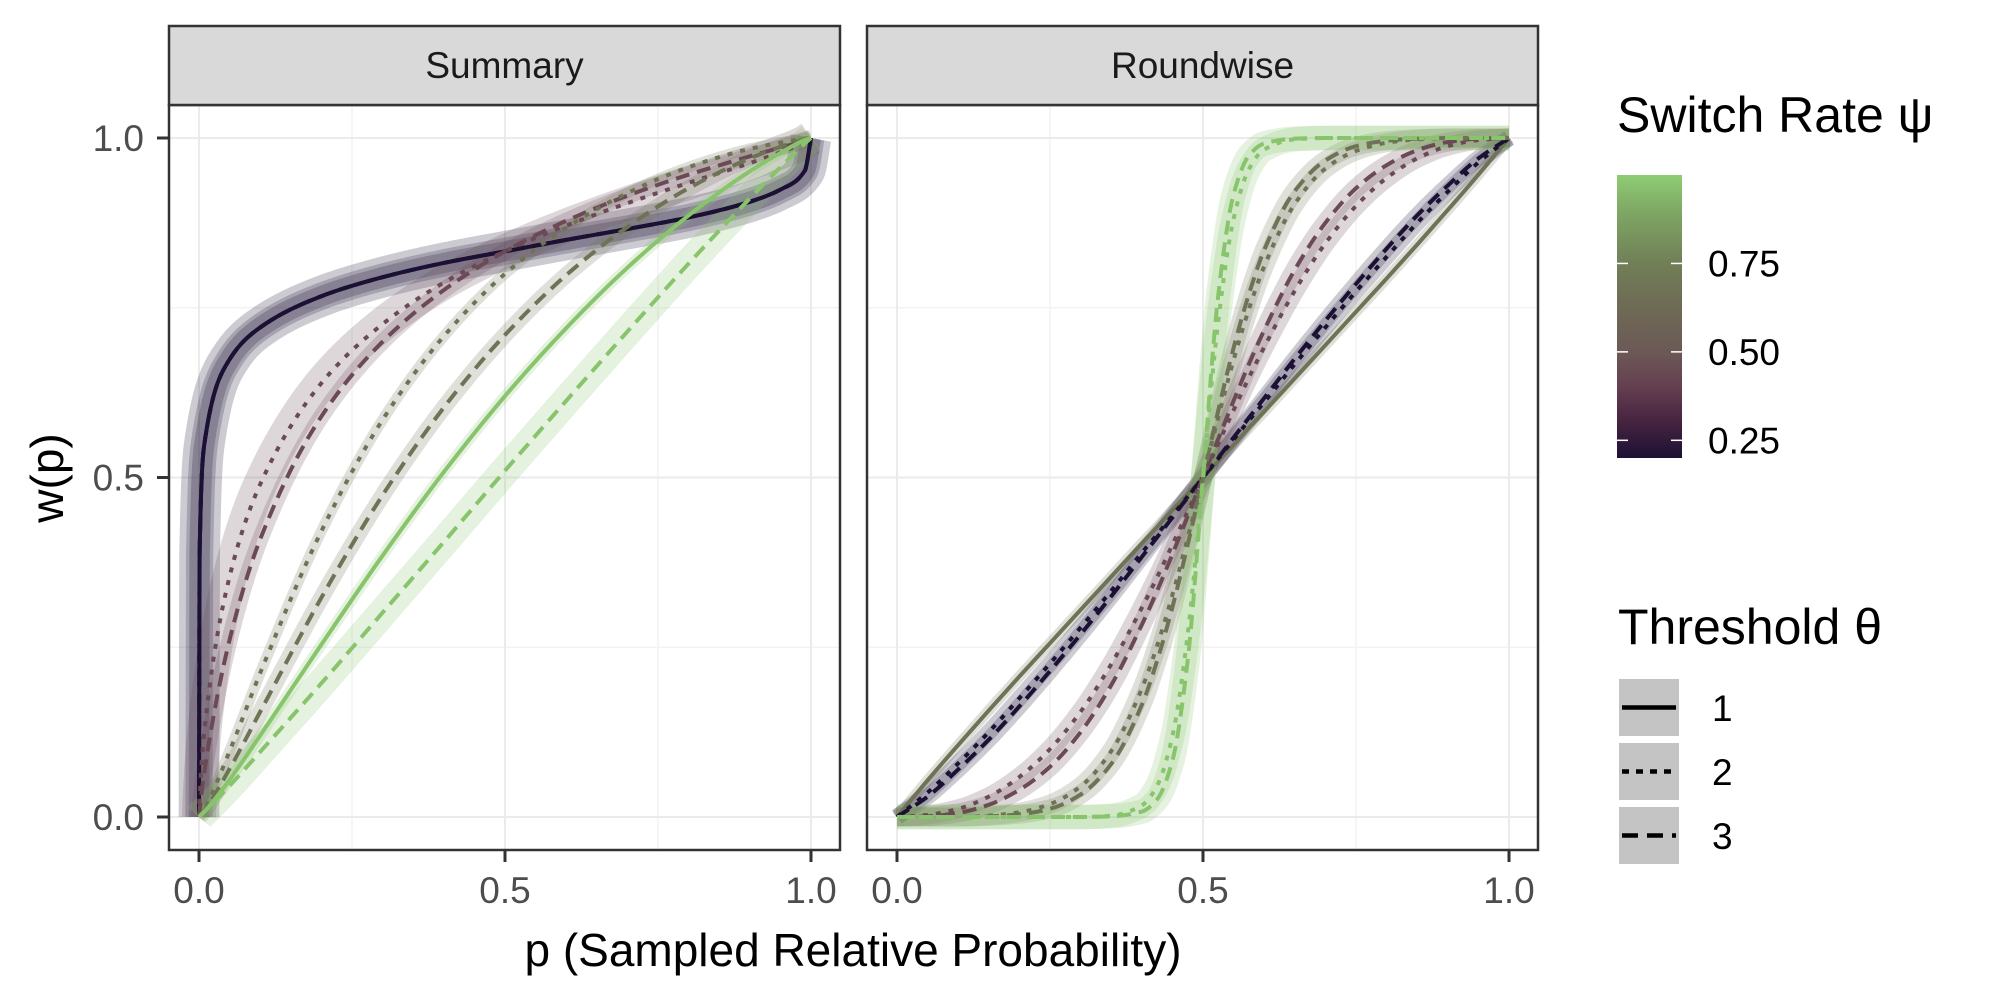 This screenshot has height=999, width=2000. I want to click on linetype-key-1: 1, so click(1676, 707).